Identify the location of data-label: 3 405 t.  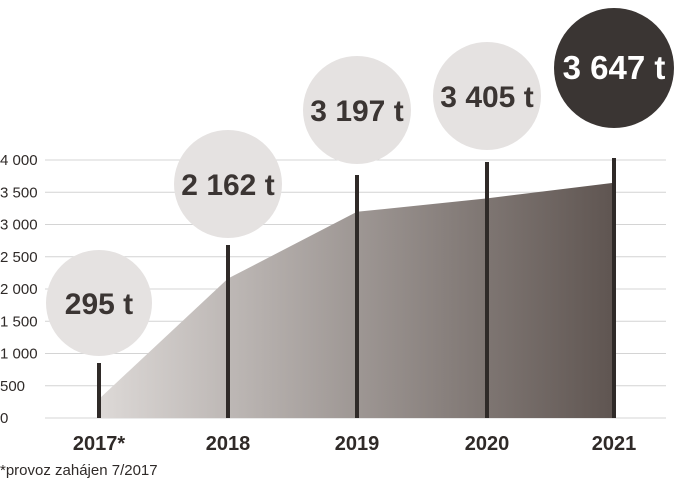
(486, 97).